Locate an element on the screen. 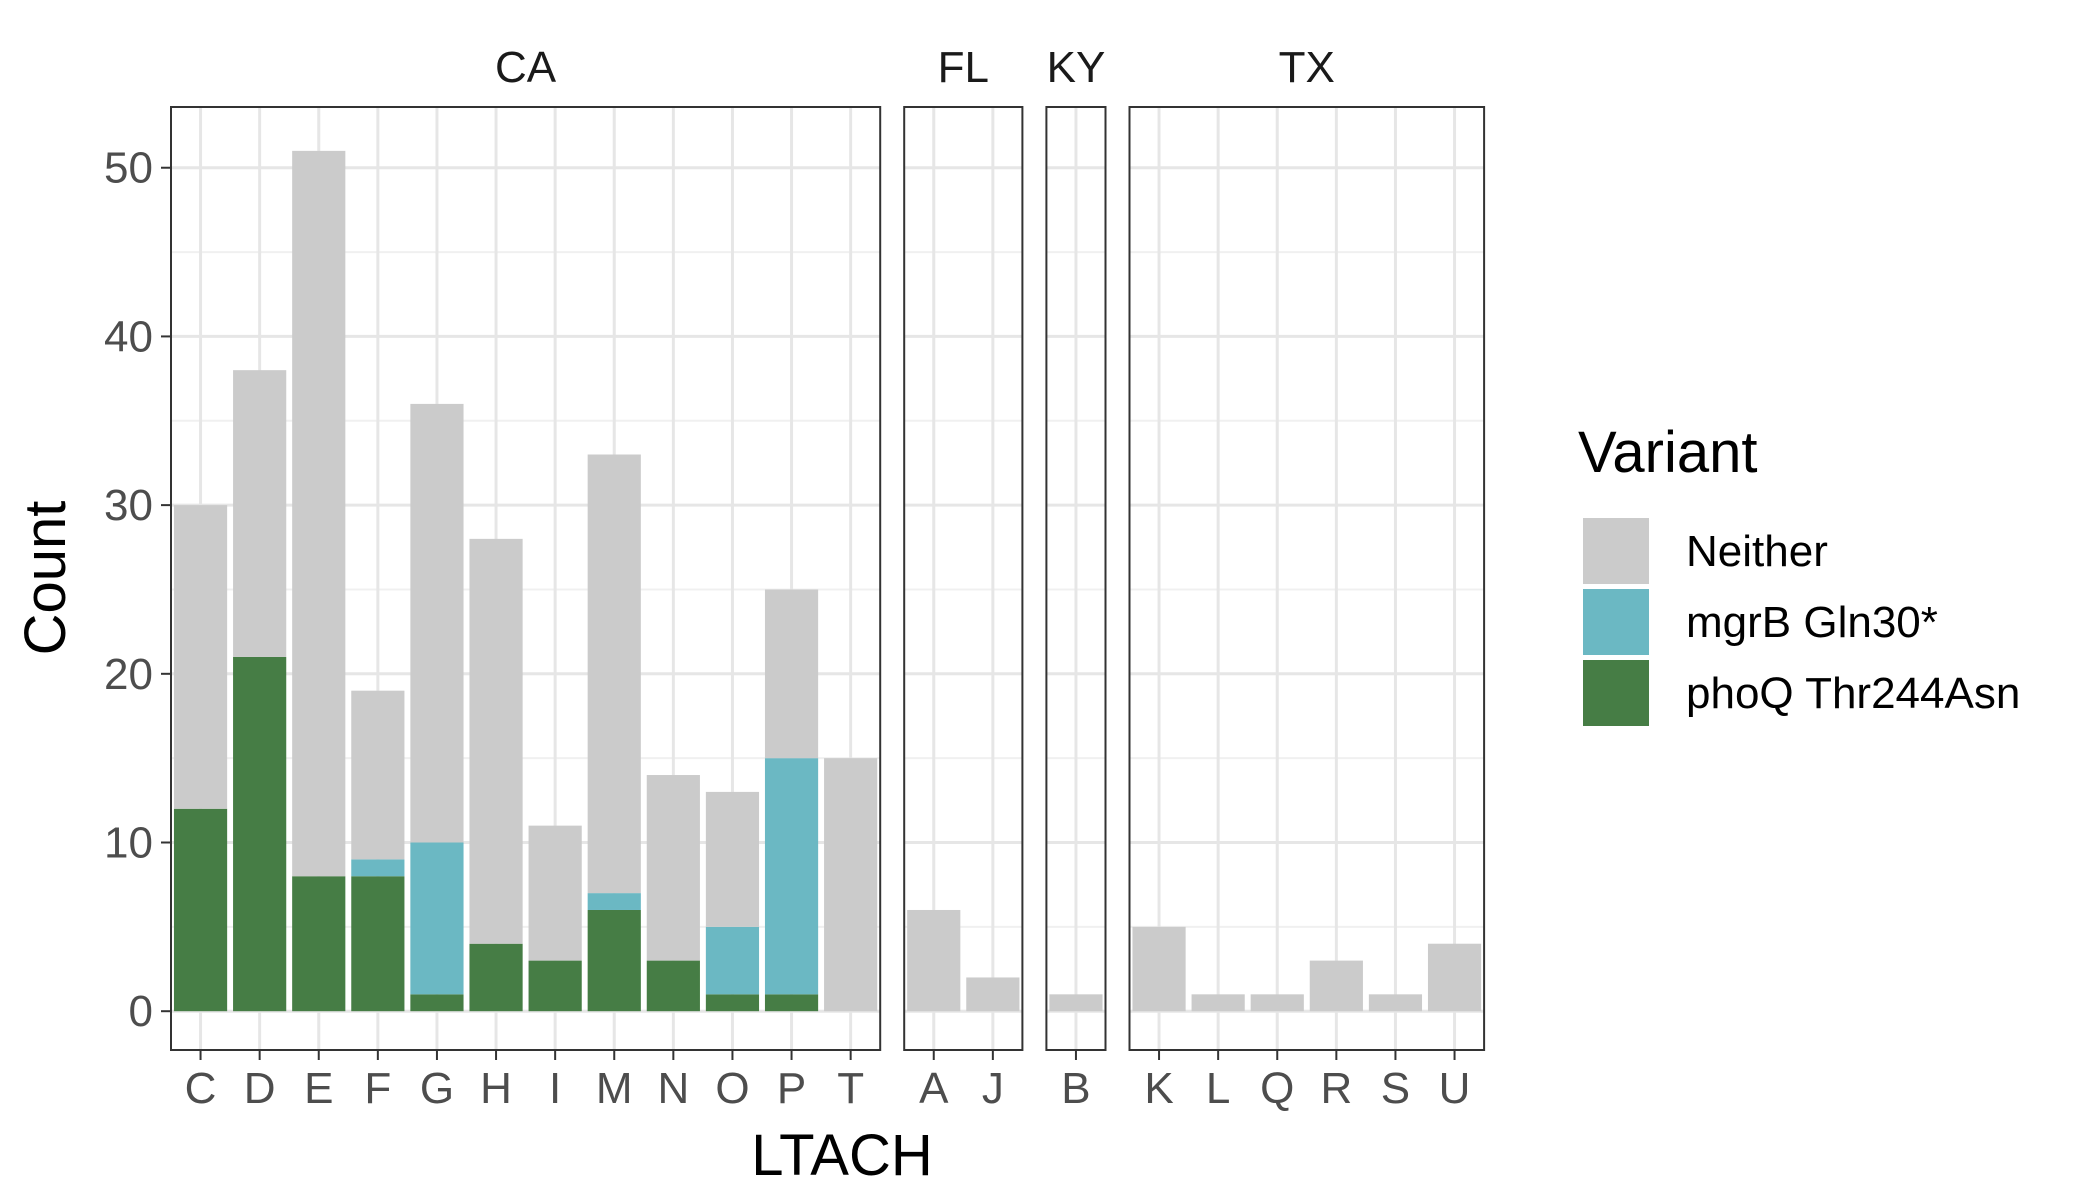 Image resolution: width=2100 pixels, height=1200 pixels. y-axis: 0 10 20 30 40 50 is located at coordinates (137, 590).